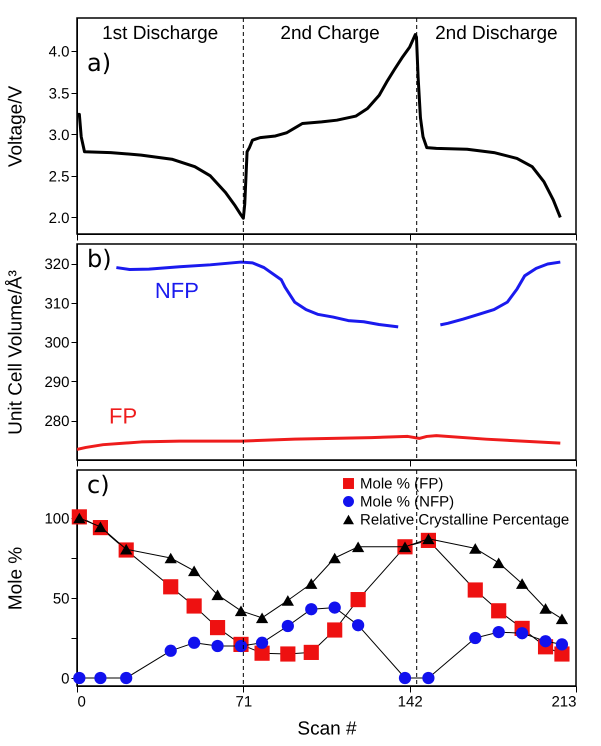 This screenshot has height=746, width=601. I want to click on y-tick-label: 100, so click(57, 519).